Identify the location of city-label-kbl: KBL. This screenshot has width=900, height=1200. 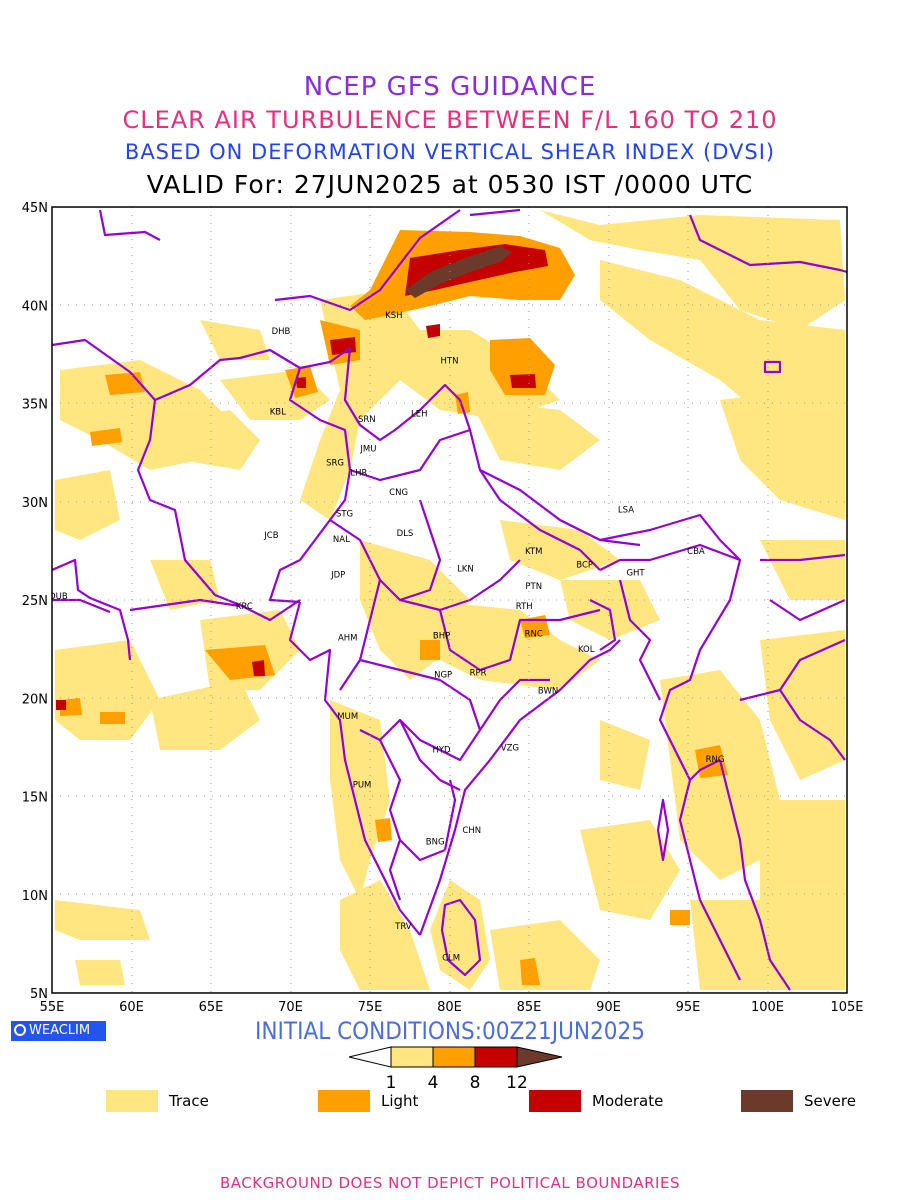
(278, 412).